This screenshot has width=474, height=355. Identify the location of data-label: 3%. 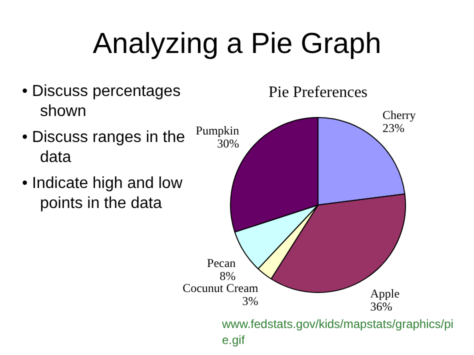
(250, 301).